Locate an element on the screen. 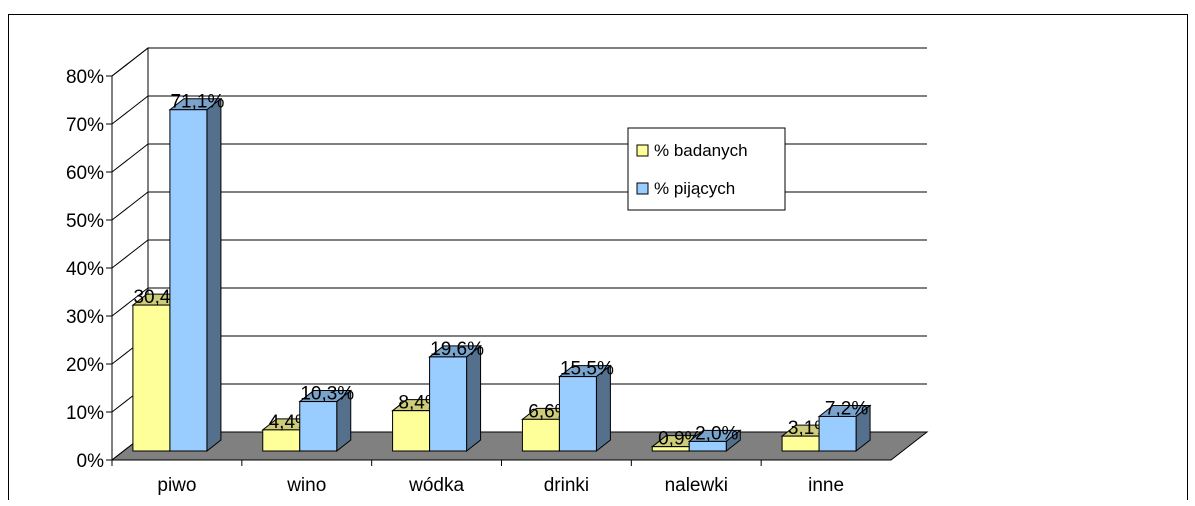 The width and height of the screenshot is (1195, 506). y-tick-label: 70% is located at coordinates (85, 125).